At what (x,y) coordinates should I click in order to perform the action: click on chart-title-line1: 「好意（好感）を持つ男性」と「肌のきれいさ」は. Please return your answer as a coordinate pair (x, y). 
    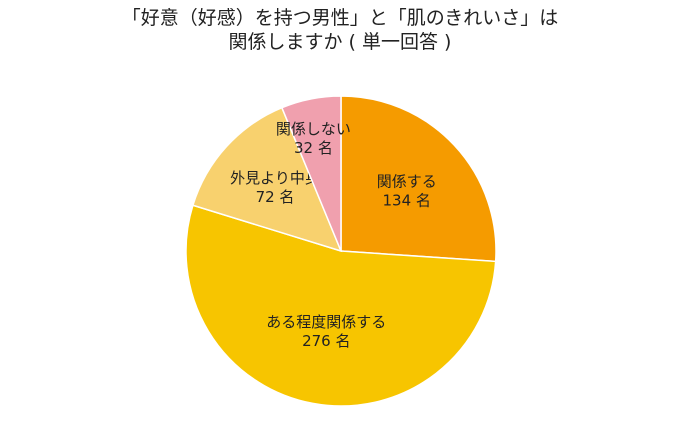
    Looking at the image, I should click on (340, 18).